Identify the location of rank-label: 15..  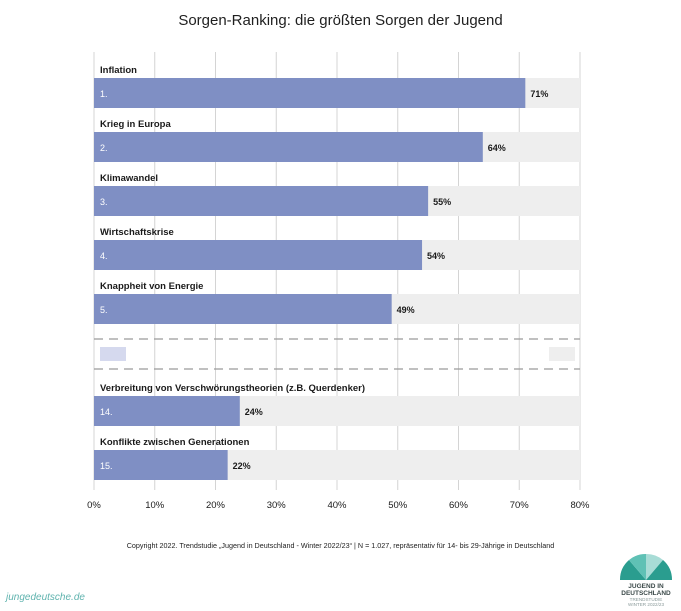
(106, 466).